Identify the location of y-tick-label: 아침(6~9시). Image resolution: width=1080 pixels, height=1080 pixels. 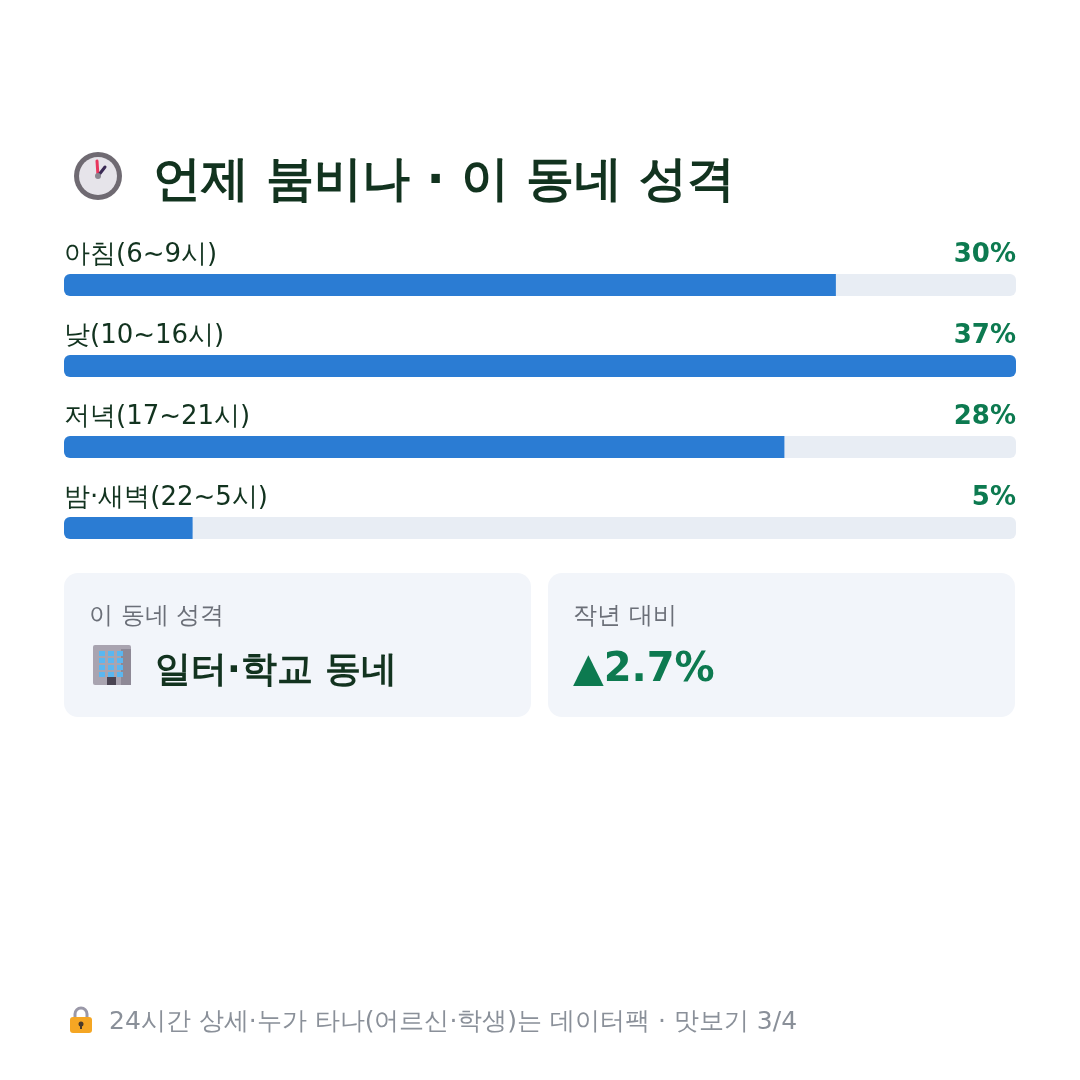
(141, 253).